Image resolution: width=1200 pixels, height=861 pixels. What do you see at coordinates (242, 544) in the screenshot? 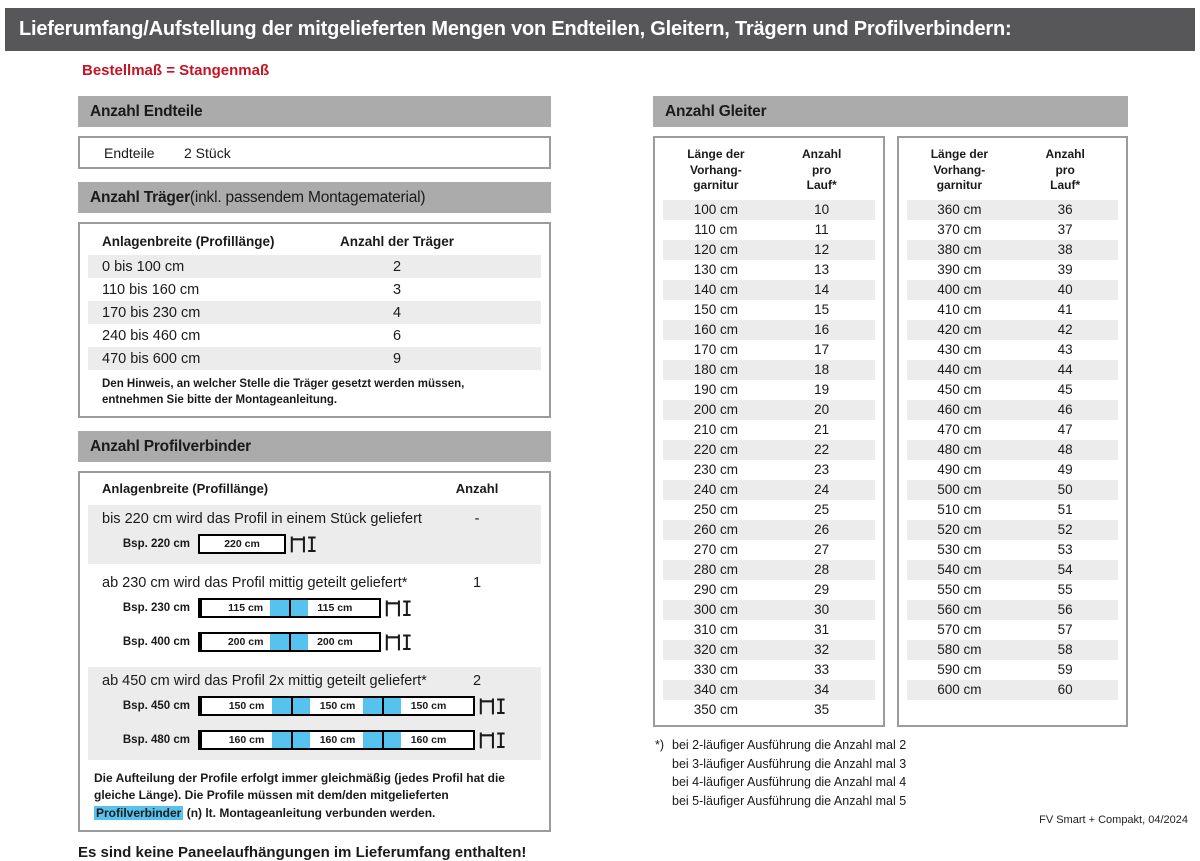
I see `profile-segment: 220 cm` at bounding box center [242, 544].